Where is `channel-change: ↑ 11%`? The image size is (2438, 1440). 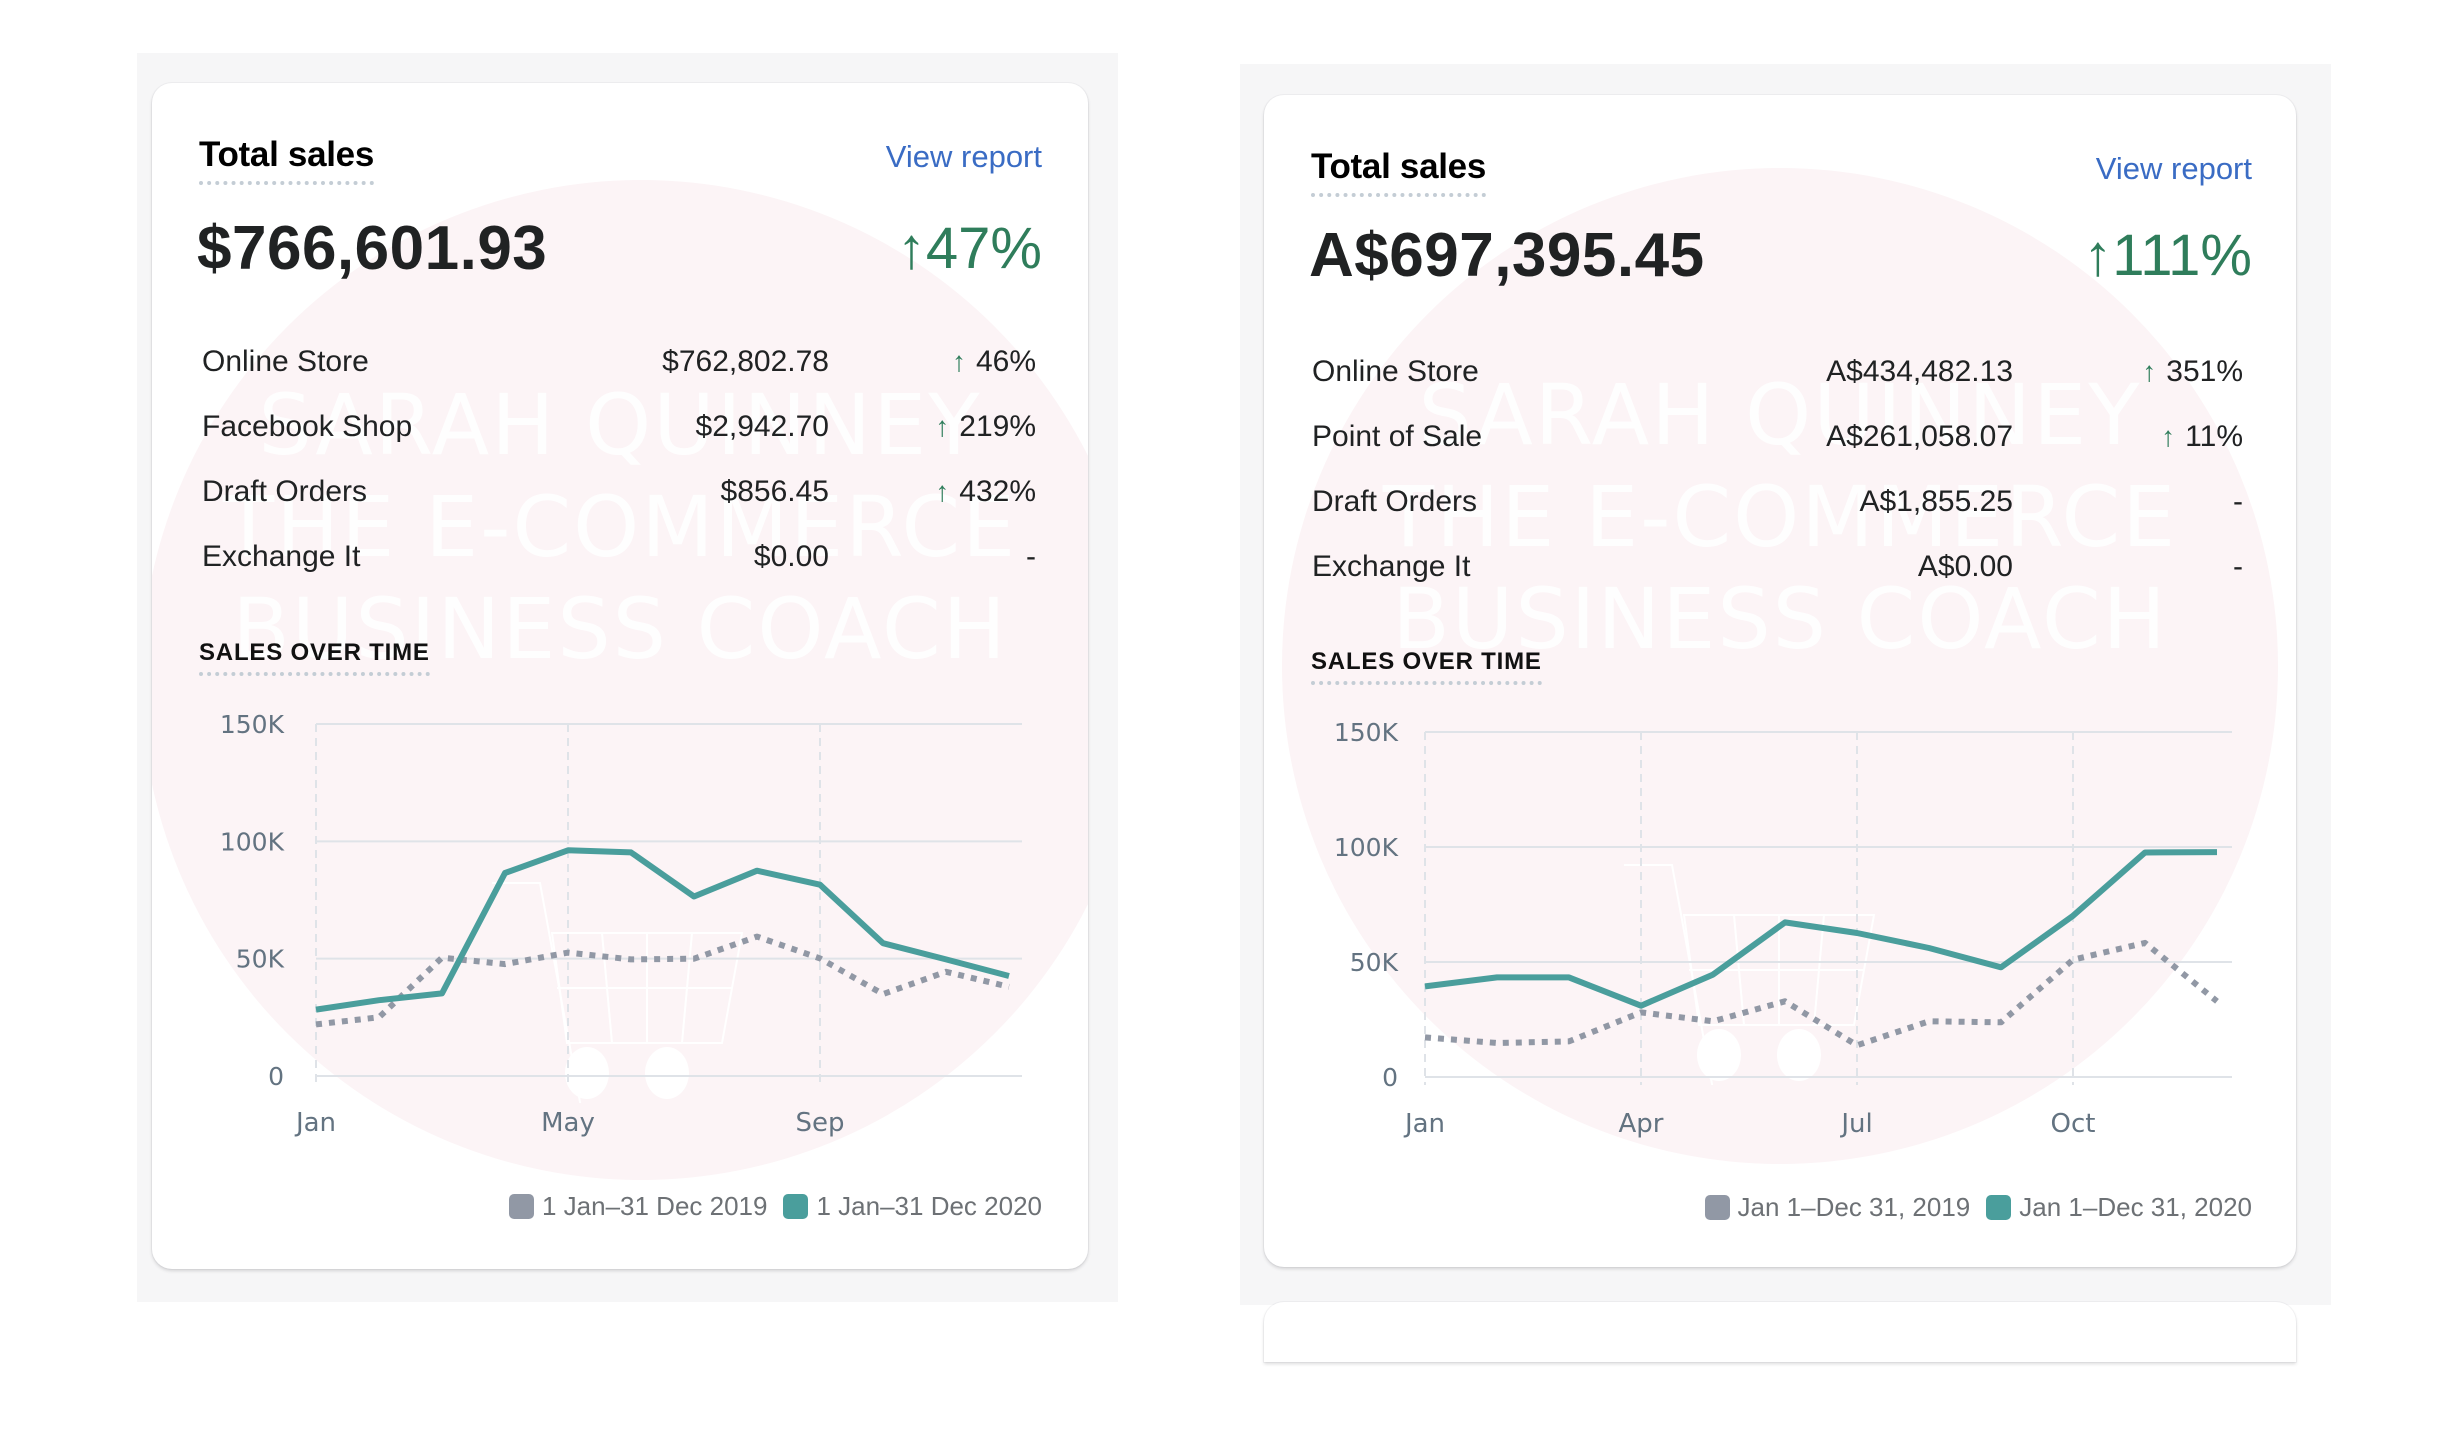
channel-change: ↑ 11% is located at coordinates (2202, 437).